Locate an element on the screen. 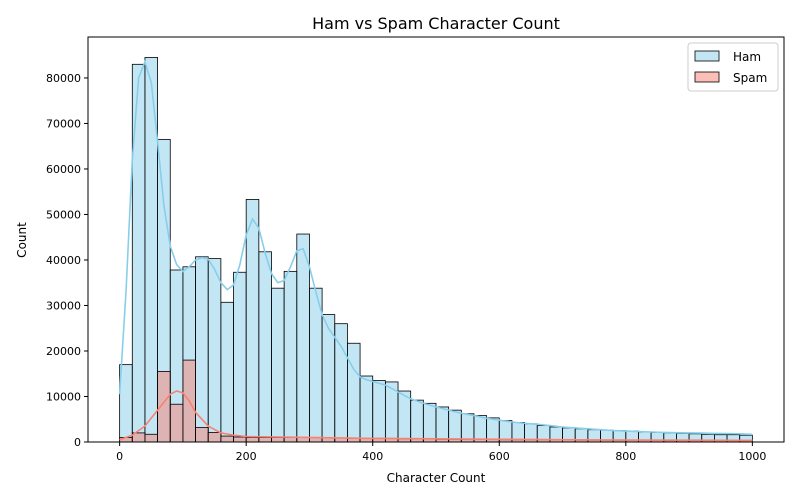 The image size is (800, 500). legend: Ham Spam is located at coordinates (733, 67).